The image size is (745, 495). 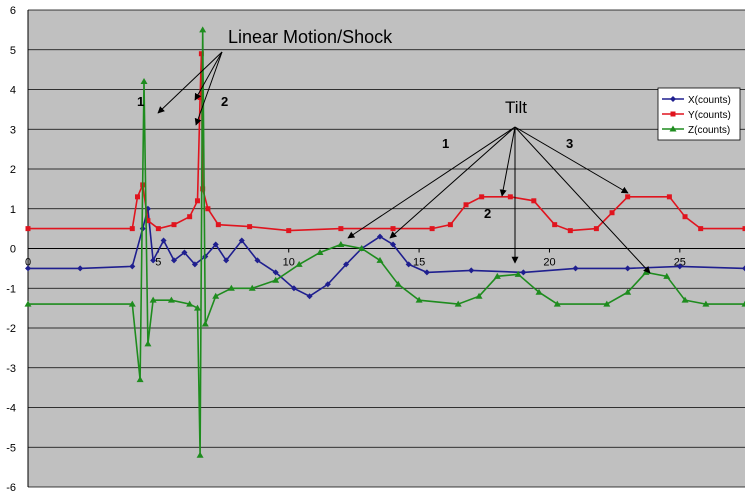 I want to click on y-tick-label: -3, so click(x=11, y=369).